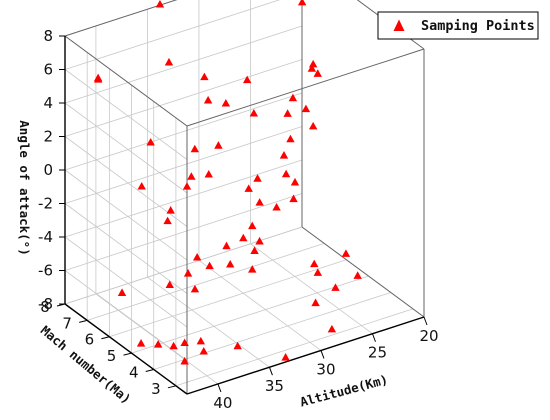  What do you see at coordinates (343, 391) in the screenshot?
I see `x-axis-title: Altitude(Km)` at bounding box center [343, 391].